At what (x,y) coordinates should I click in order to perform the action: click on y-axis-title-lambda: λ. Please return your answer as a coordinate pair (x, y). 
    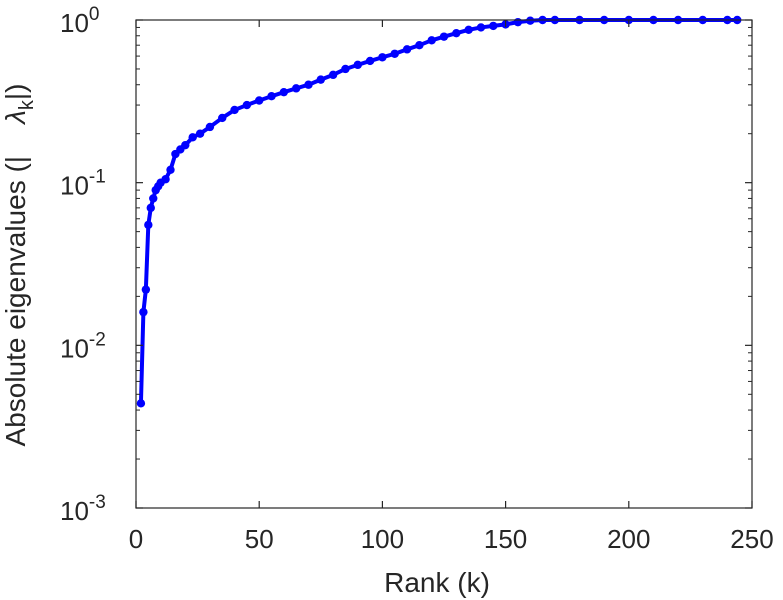
    Looking at the image, I should click on (15, 118).